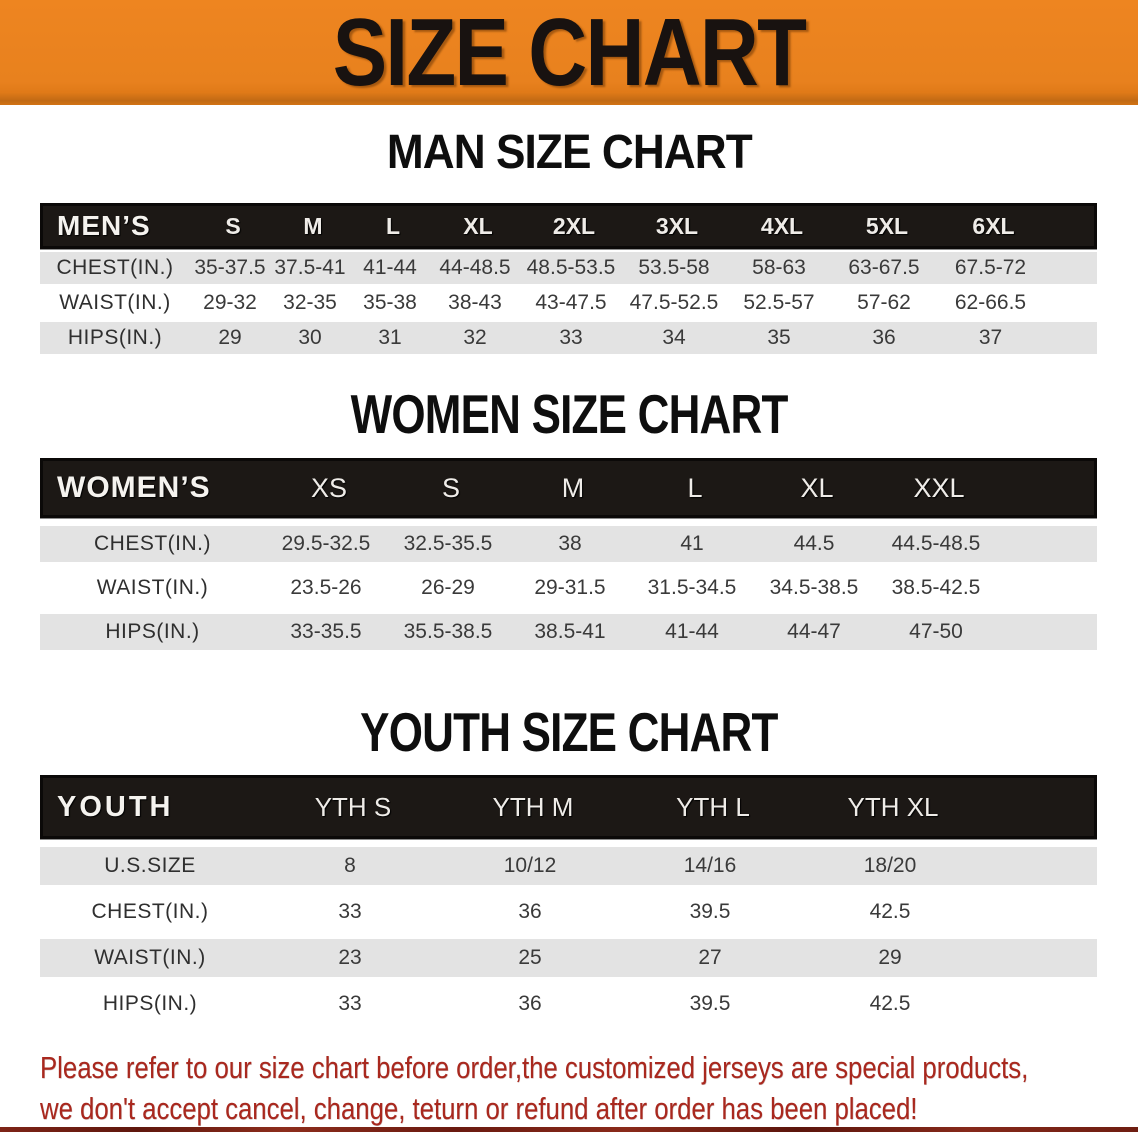  I want to click on youth-table-row: CHEST(IN.) 33 36 39.5 42.5, so click(568, 912).